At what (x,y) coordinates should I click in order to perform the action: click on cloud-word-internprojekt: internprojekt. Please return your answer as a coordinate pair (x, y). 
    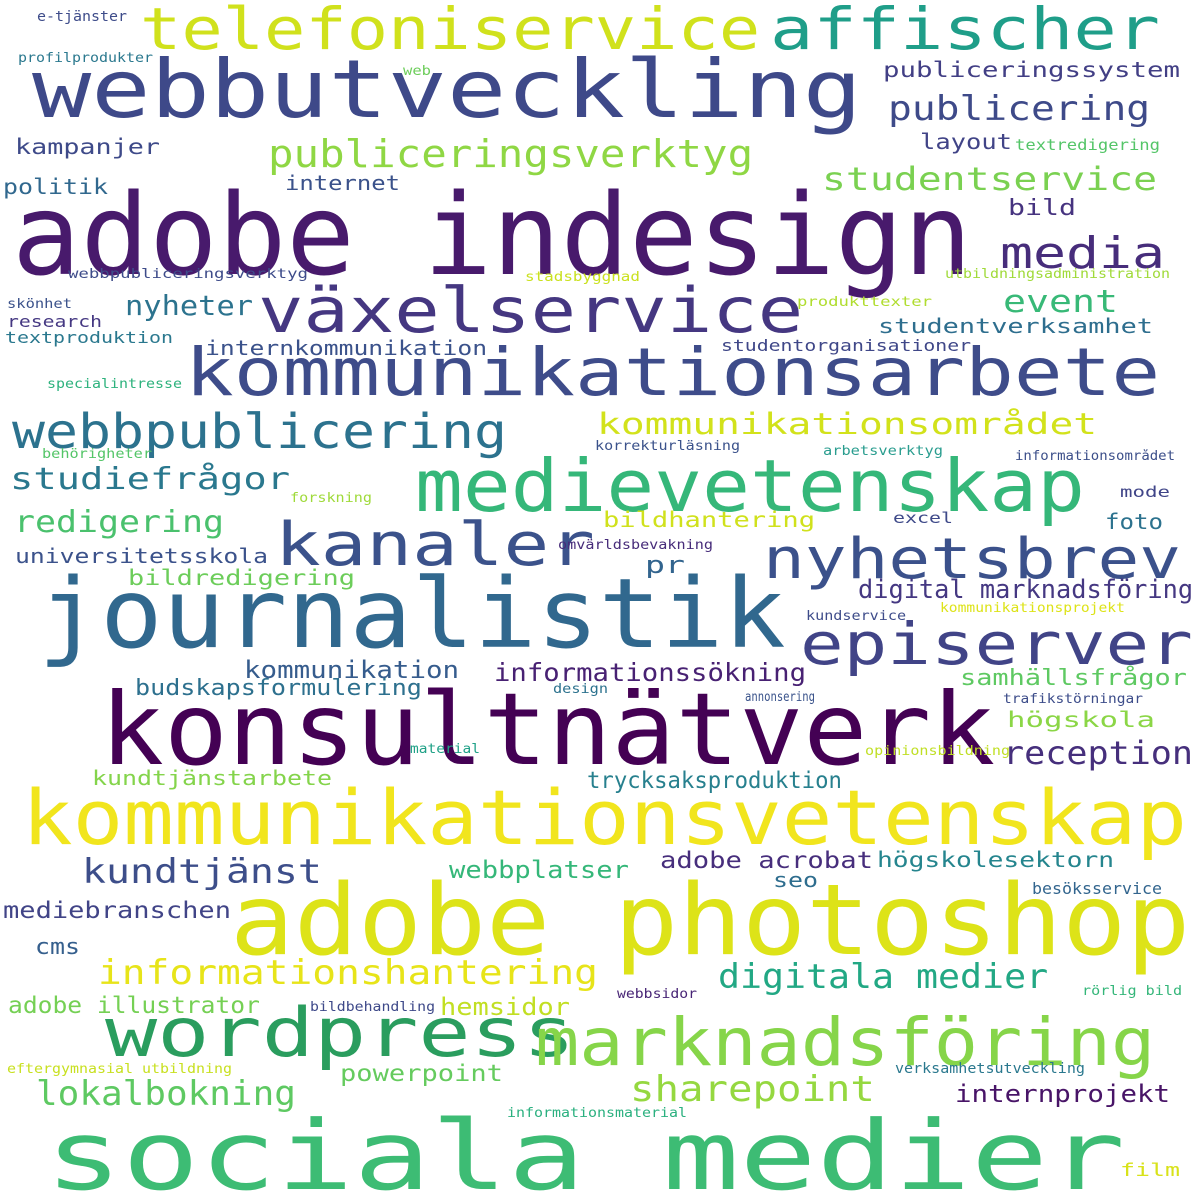
    Looking at the image, I should click on (1063, 1094).